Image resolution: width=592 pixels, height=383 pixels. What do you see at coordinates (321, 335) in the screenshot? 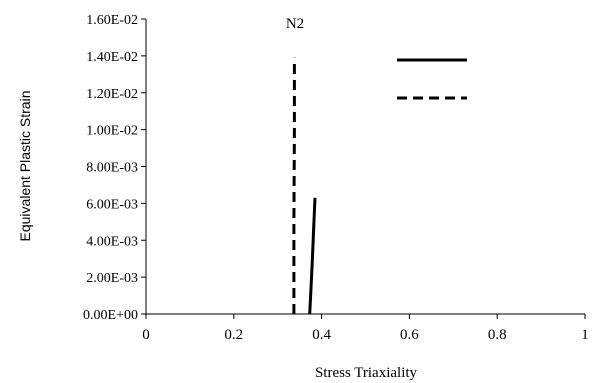
I see `x-tick-label: 0.4` at bounding box center [321, 335].